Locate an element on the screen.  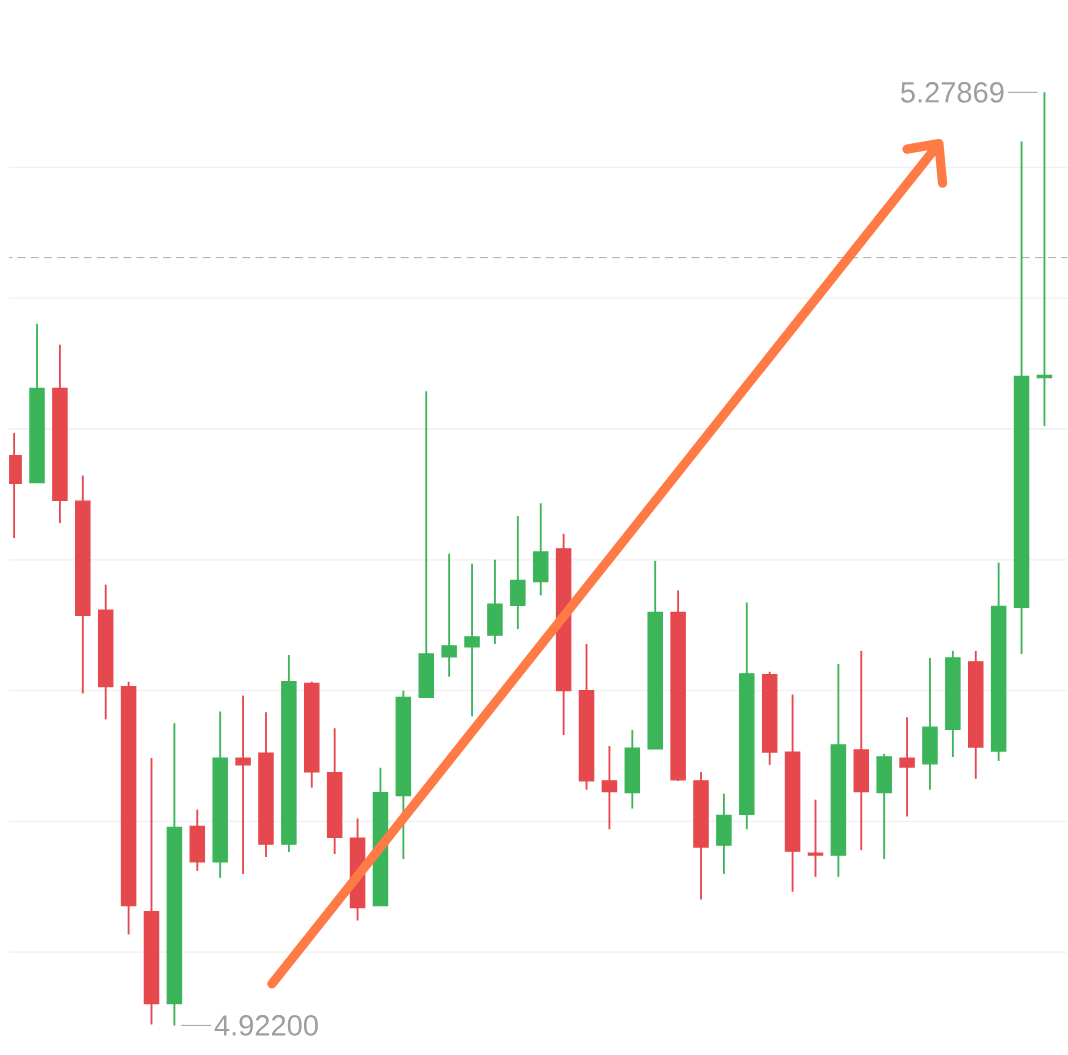
annotation: 5.27869 is located at coordinates (952, 92).